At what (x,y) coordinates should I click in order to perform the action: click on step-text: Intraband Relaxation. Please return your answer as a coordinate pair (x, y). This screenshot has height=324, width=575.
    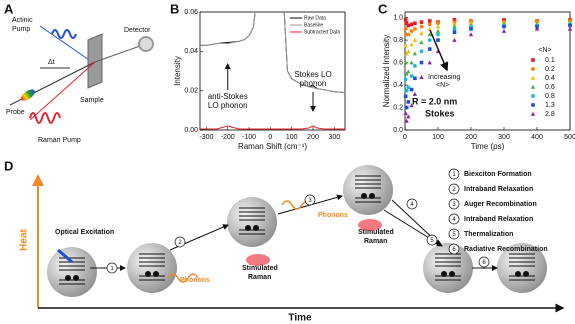
    Looking at the image, I should click on (498, 189).